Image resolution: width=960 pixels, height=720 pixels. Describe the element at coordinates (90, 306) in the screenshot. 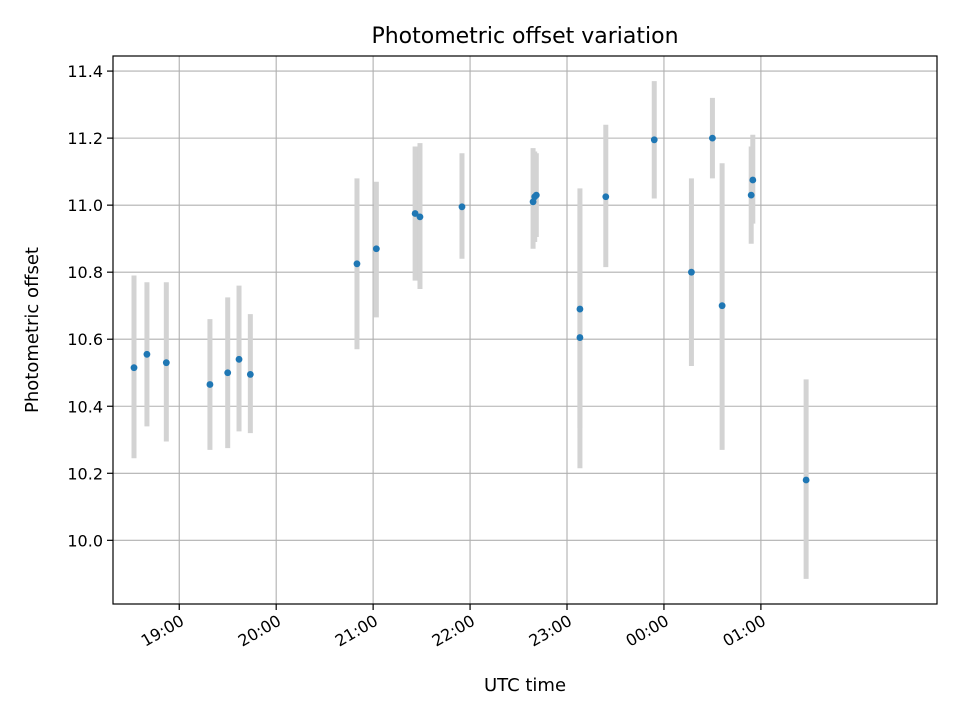

I see `y-axis-ticks: 10.0 10.2 10.4 10.6 10.8 11.0 11.2 11.4` at that location.